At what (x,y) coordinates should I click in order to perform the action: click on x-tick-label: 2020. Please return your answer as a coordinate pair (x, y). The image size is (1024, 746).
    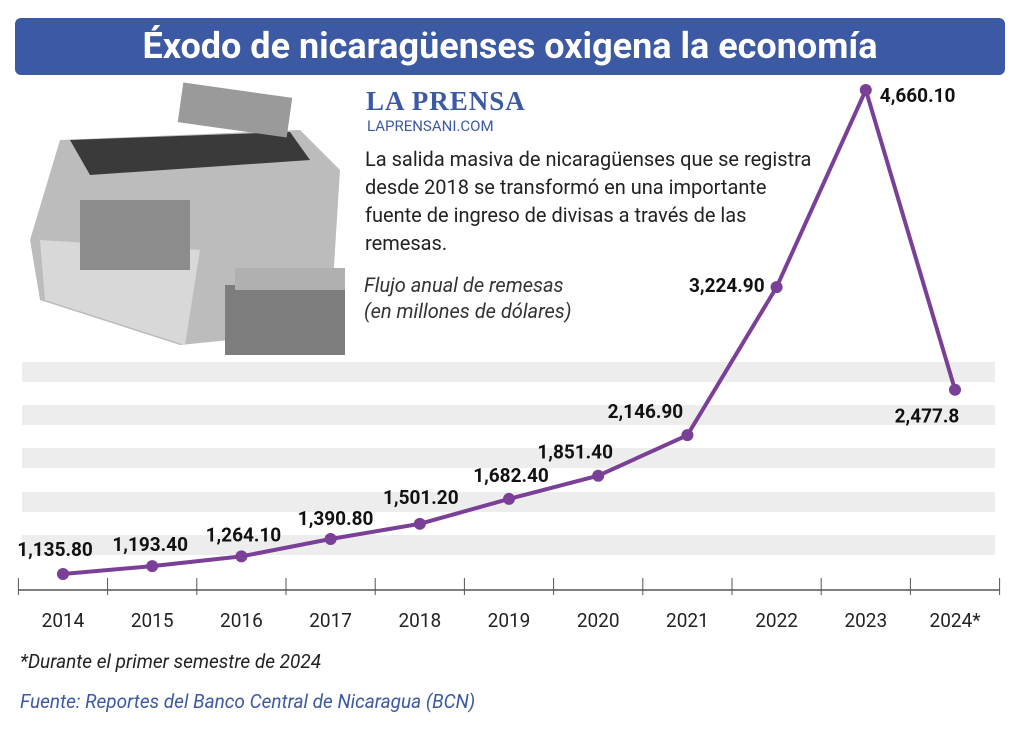
    Looking at the image, I should click on (598, 620).